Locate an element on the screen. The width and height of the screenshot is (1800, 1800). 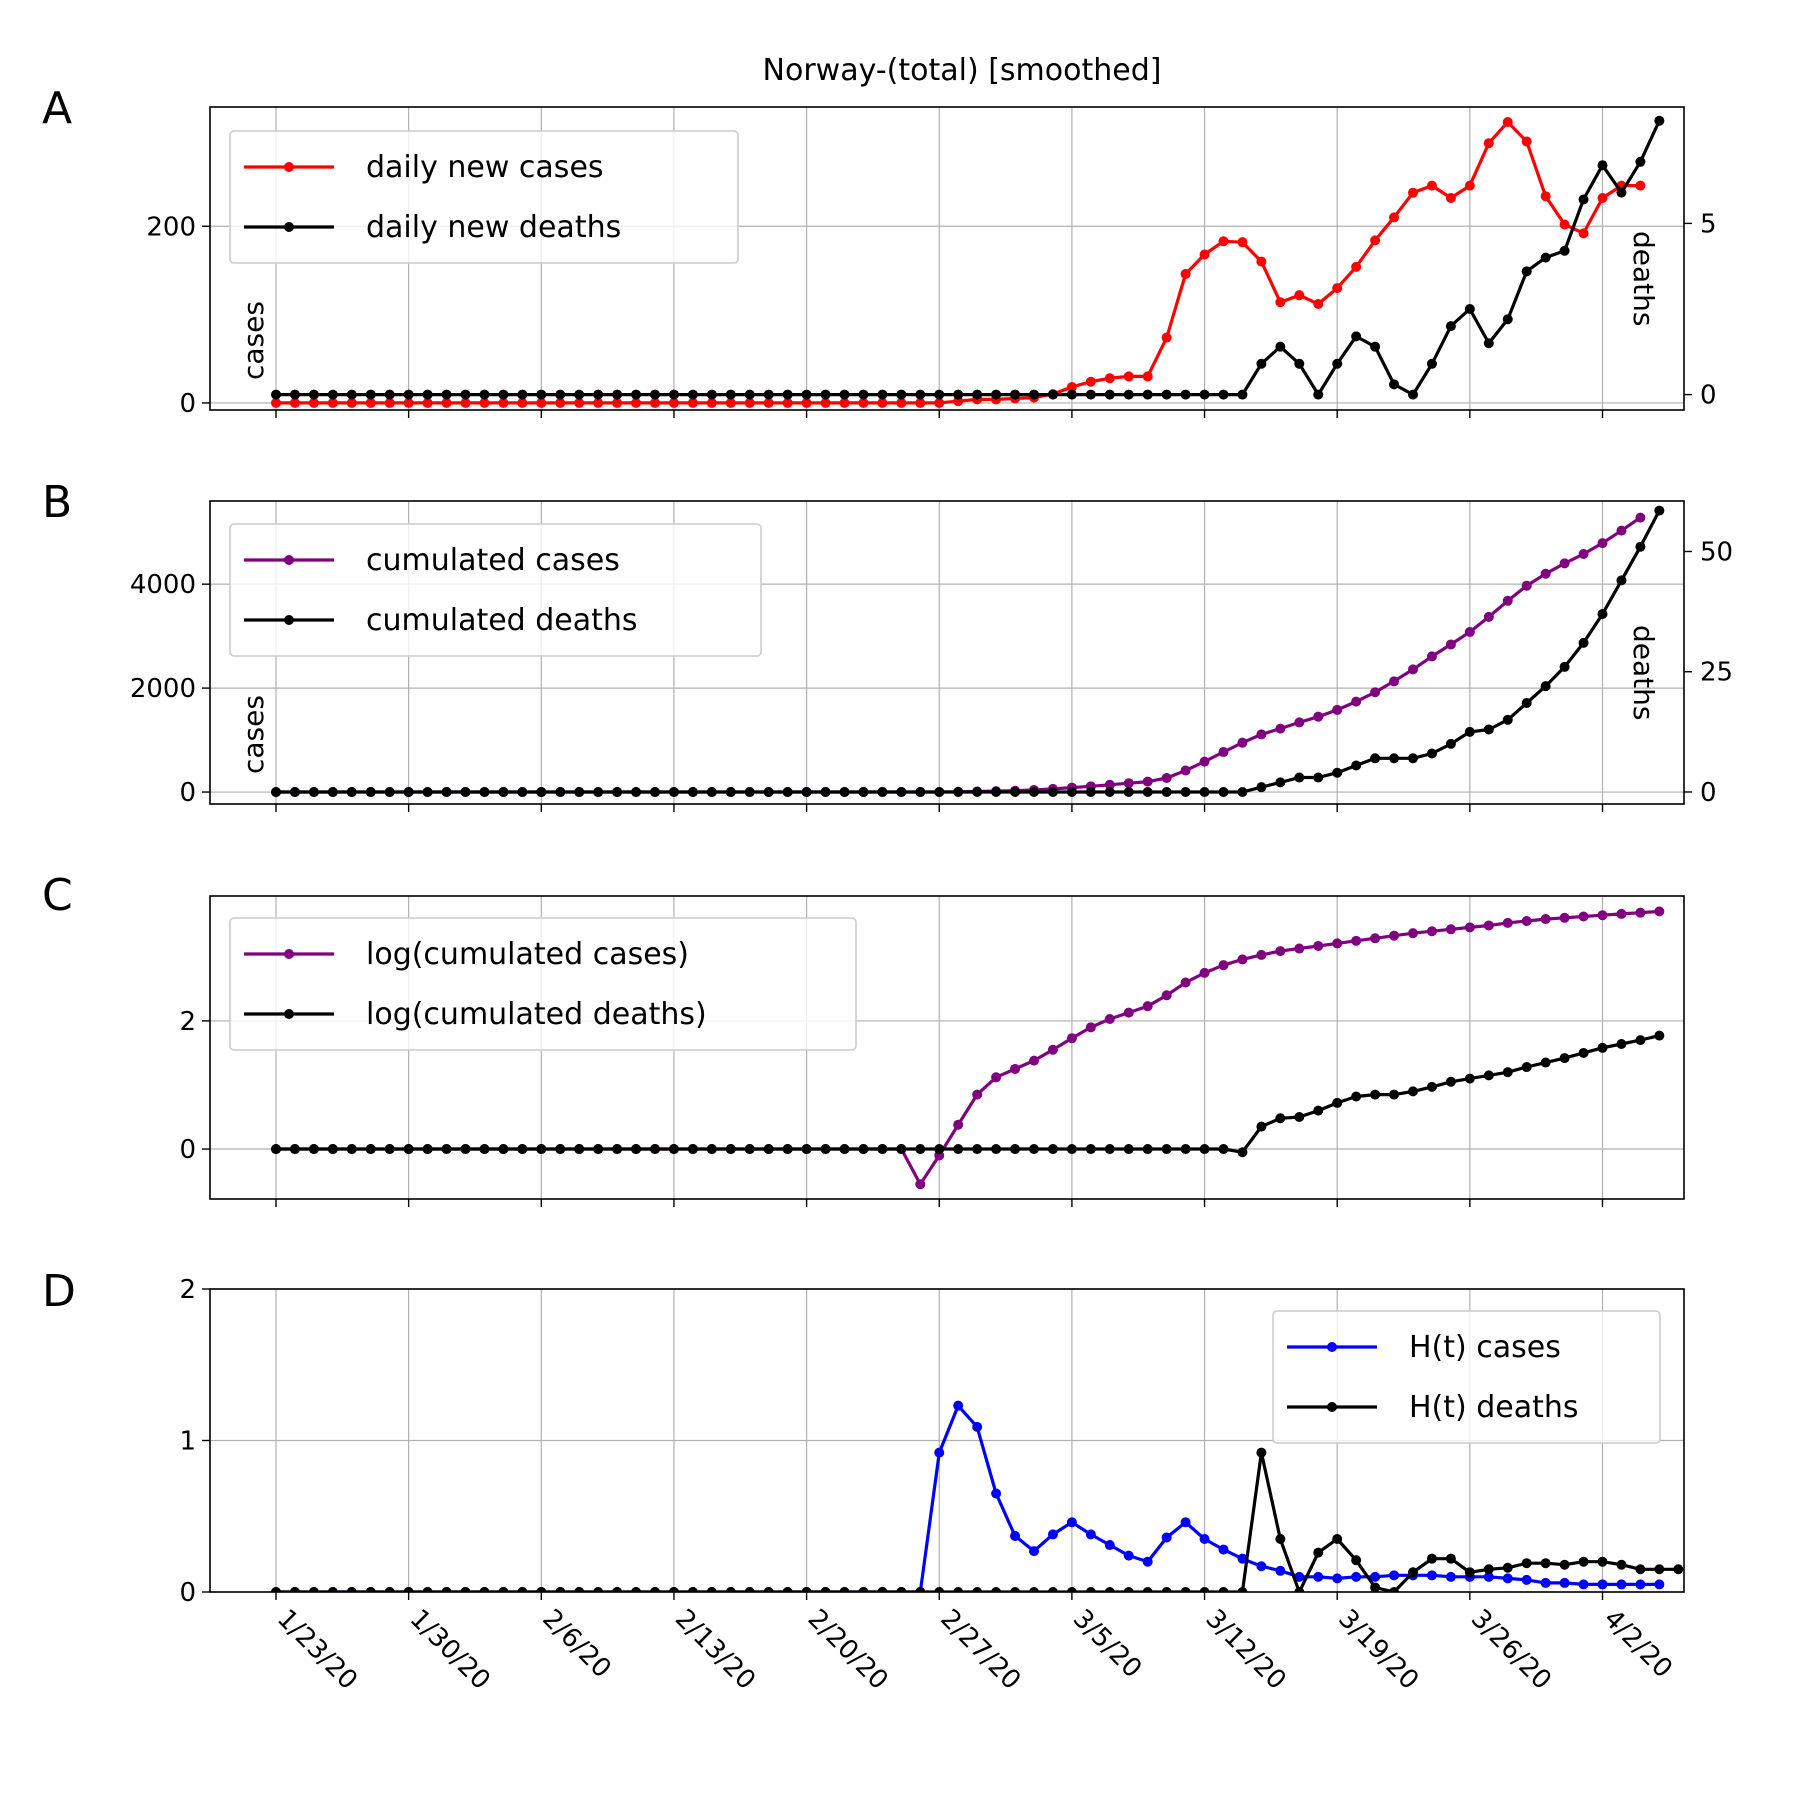
legend-label: H(t) cases is located at coordinates (1485, 1347).